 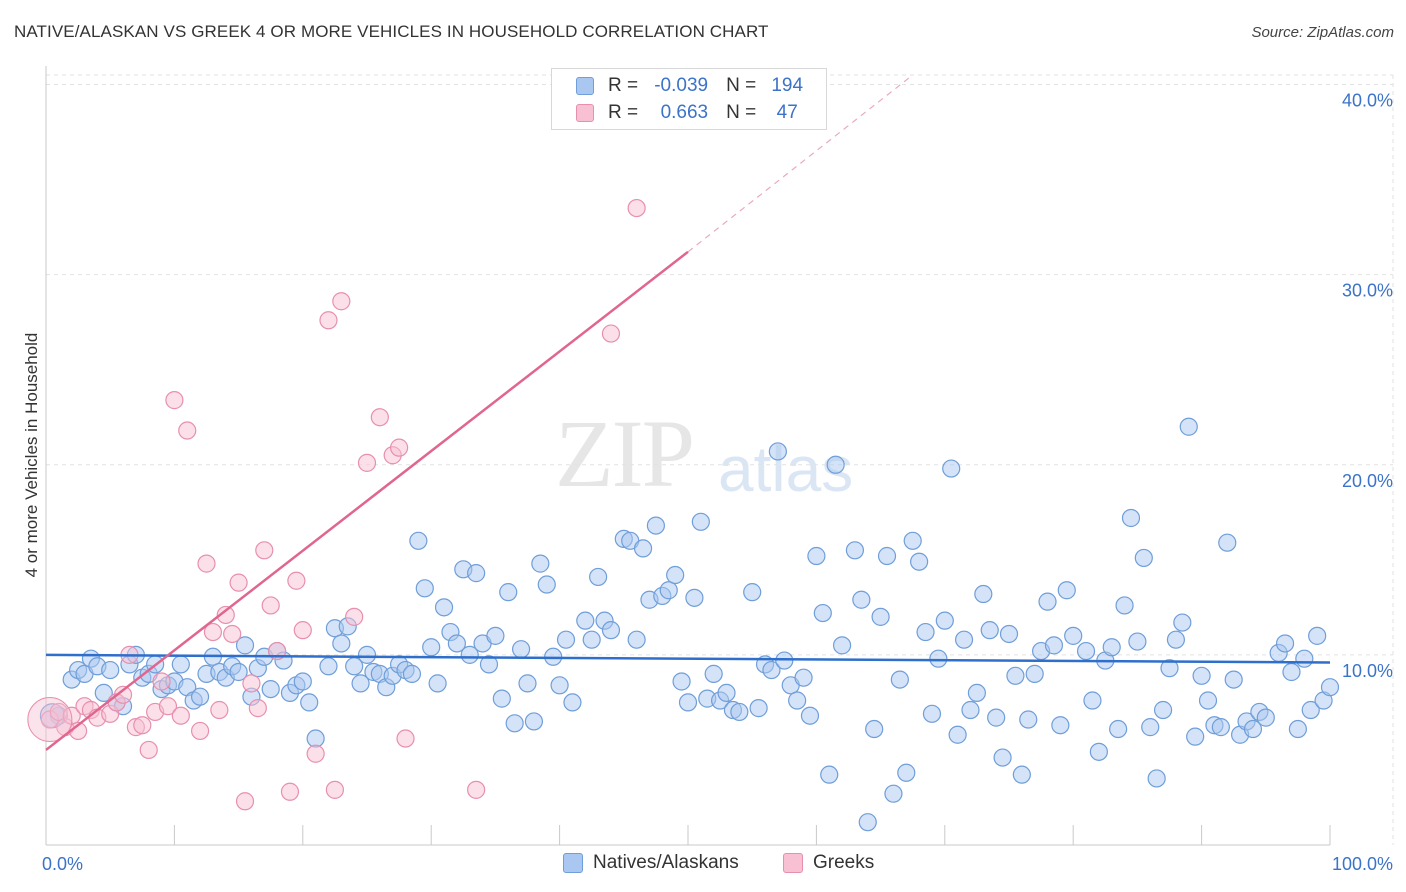 I want to click on y-tick-label: 30.0%, so click(x=1367, y=291).